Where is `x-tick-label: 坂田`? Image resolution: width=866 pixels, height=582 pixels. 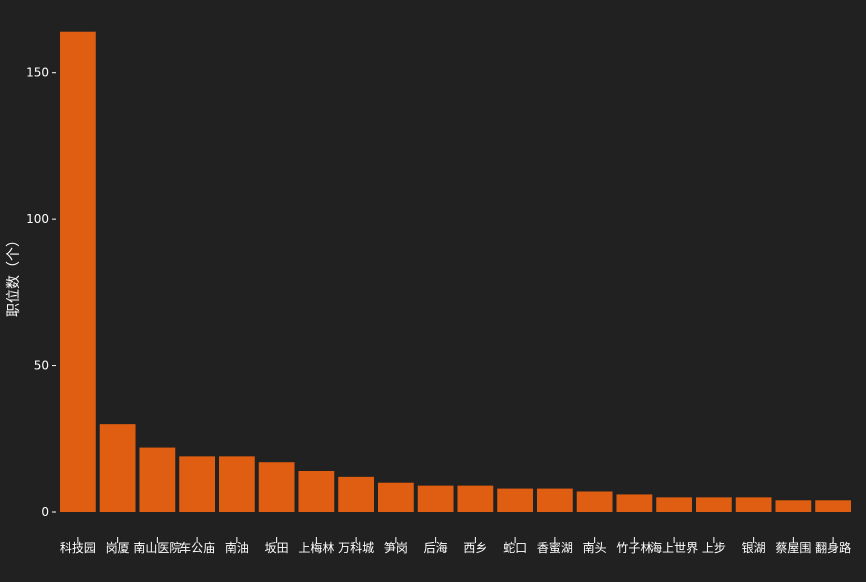
x-tick-label: 坂田 is located at coordinates (277, 548).